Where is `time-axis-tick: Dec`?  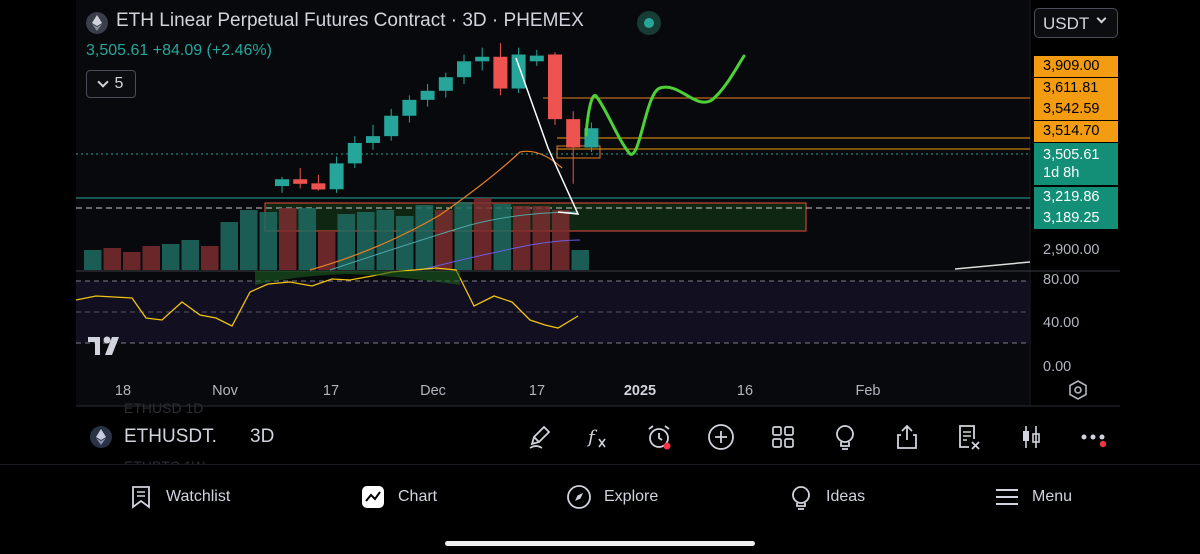
time-axis-tick: Dec is located at coordinates (433, 391).